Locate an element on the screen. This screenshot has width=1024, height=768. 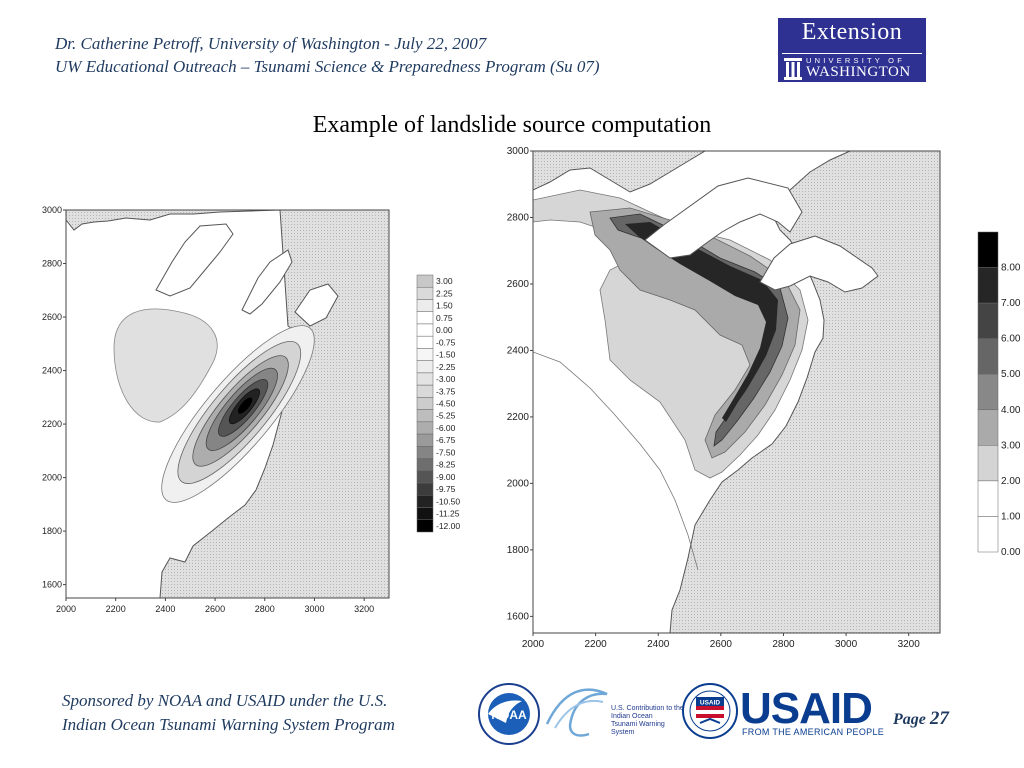
left-x-tick: 3000 is located at coordinates (314, 609).